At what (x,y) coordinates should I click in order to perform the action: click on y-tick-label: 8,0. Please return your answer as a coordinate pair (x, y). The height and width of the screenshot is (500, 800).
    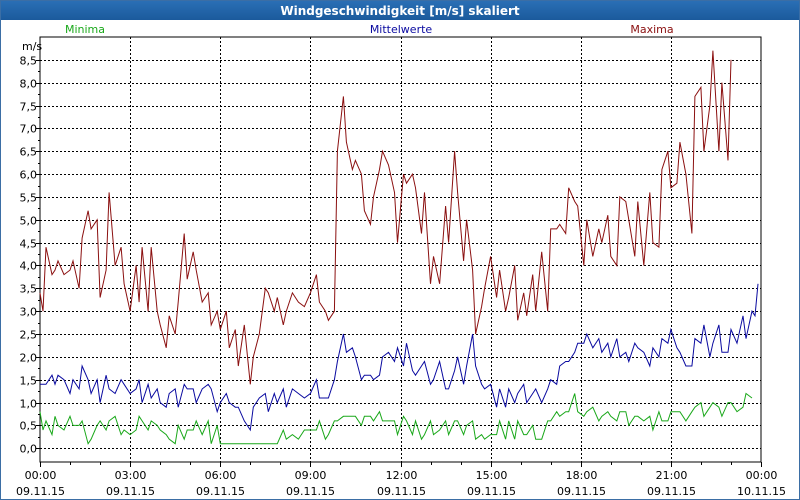
    Looking at the image, I should click on (29, 84).